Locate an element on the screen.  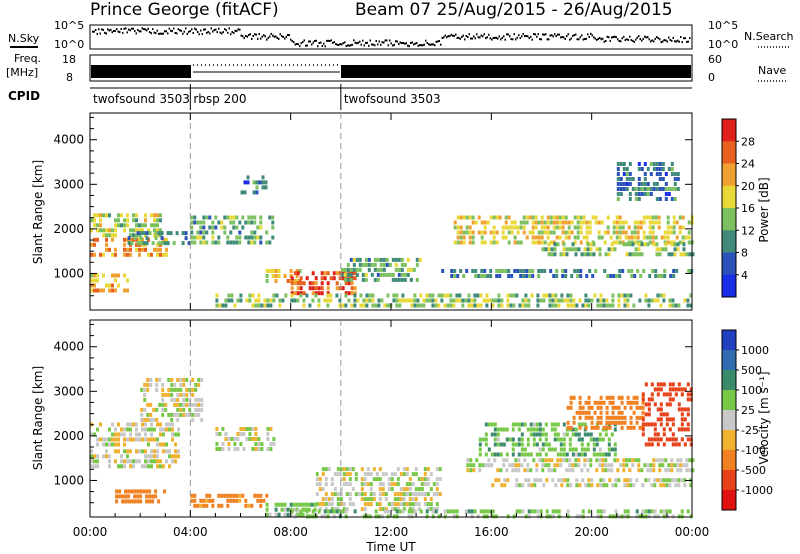
station-title: Prince George (fitACF) is located at coordinates (184, 10).